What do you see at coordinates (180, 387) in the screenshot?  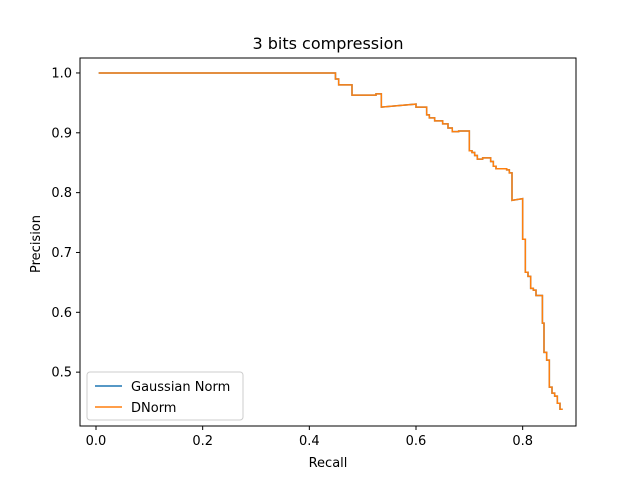 I see `legend-label-gaussian-norm: Gaussian Norm` at bounding box center [180, 387].